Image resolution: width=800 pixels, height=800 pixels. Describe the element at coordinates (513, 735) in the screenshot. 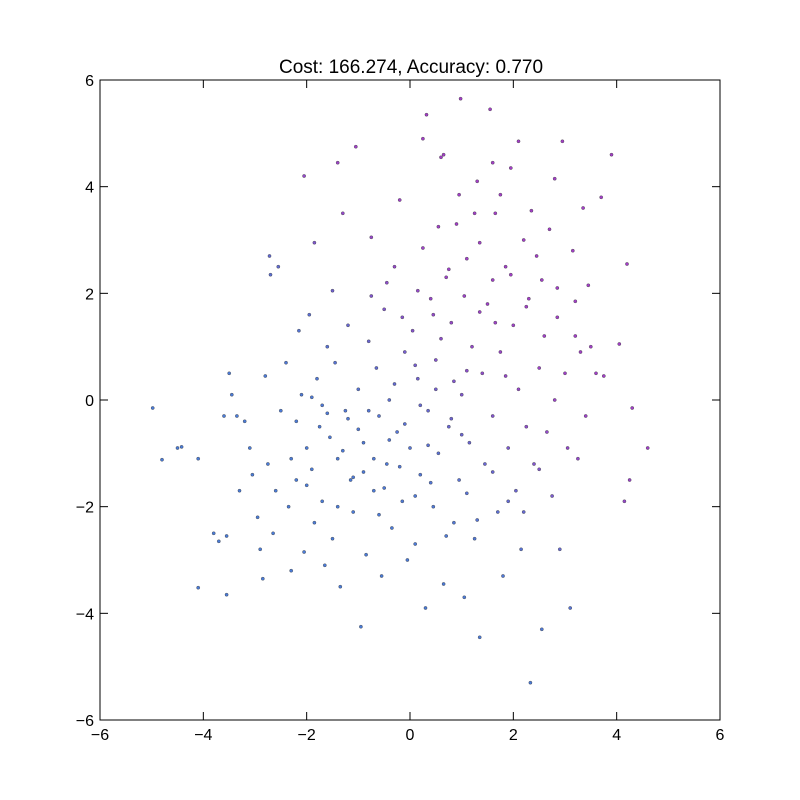

I see `x-tick-label: 2` at that location.